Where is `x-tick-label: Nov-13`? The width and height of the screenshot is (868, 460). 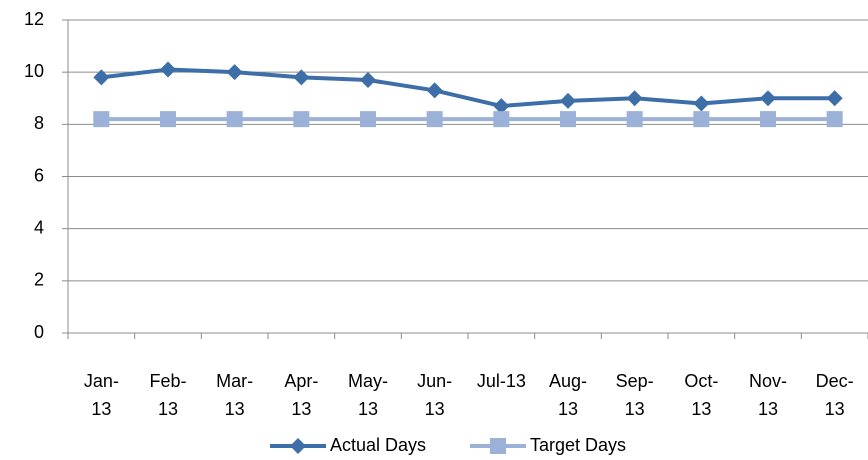
x-tick-label: Nov-13 is located at coordinates (768, 395).